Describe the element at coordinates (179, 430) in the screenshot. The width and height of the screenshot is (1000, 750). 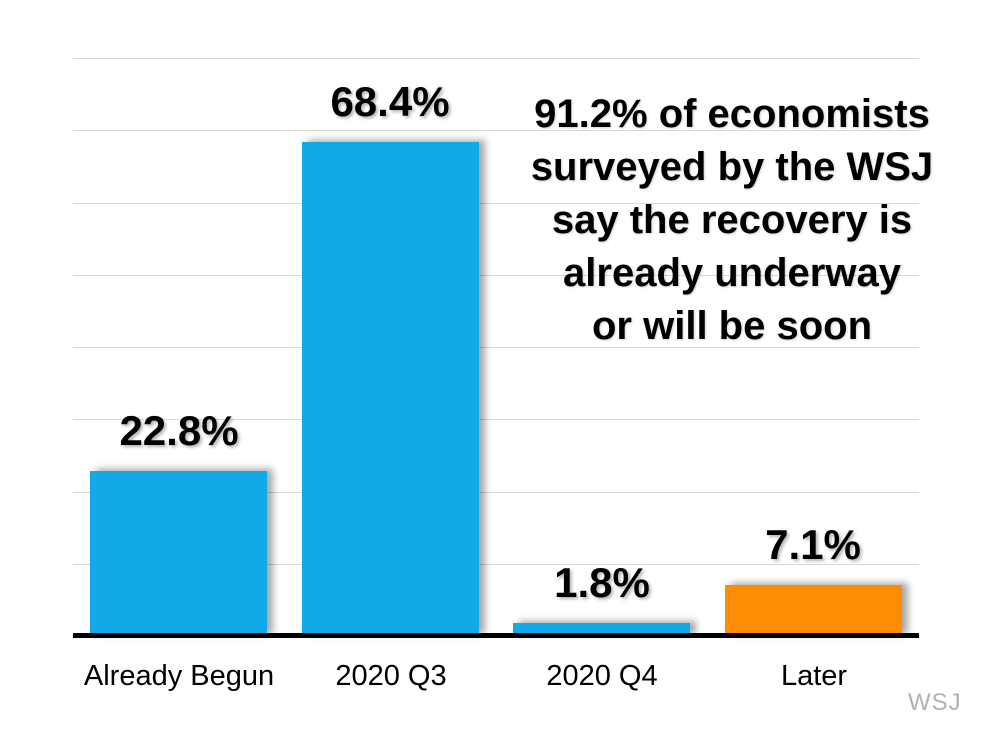
I see `value-label-already-begun: 22.8%` at that location.